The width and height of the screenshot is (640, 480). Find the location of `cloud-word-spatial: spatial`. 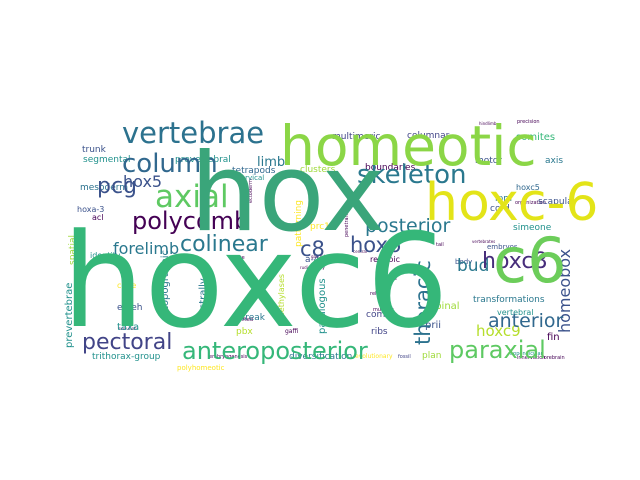

cloud-word-spatial: spatial is located at coordinates (73, 250).